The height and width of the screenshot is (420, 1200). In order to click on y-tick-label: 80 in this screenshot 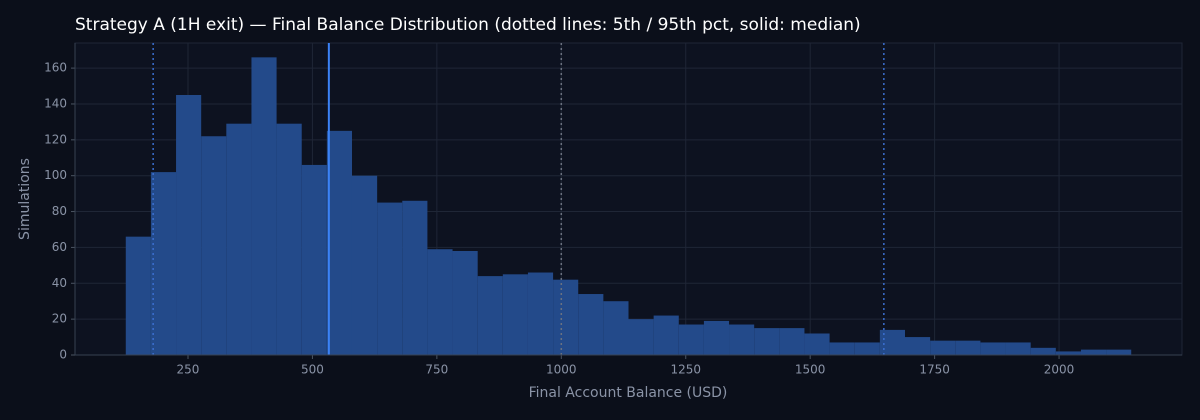, I will do `click(59, 211)`.